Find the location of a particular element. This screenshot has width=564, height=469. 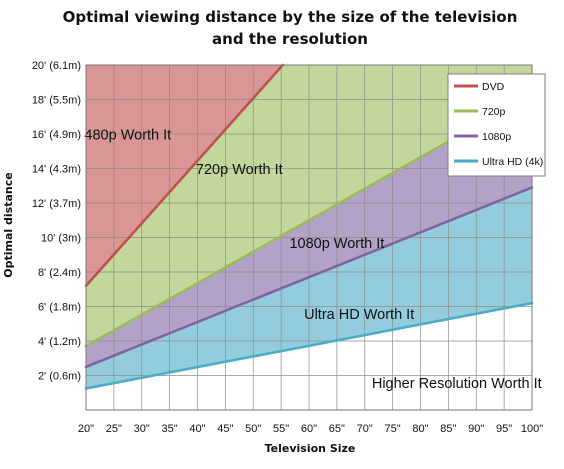

legend-entry: 720p is located at coordinates (494, 112).